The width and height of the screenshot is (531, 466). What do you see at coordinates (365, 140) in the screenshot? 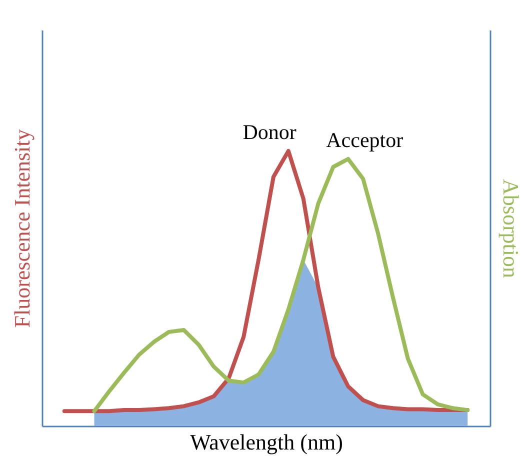
I see `series-label: Acceptor` at bounding box center [365, 140].